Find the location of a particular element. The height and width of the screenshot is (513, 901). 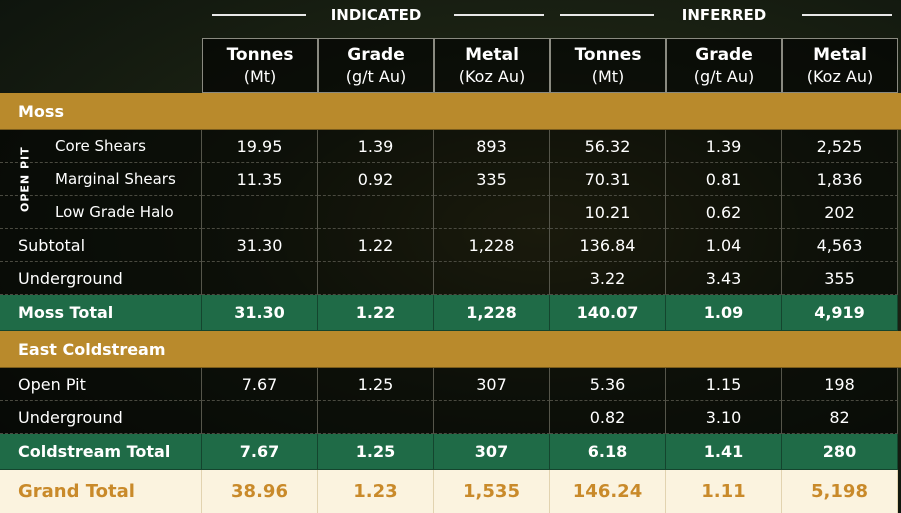

data-cell: 136.84 is located at coordinates (608, 245).